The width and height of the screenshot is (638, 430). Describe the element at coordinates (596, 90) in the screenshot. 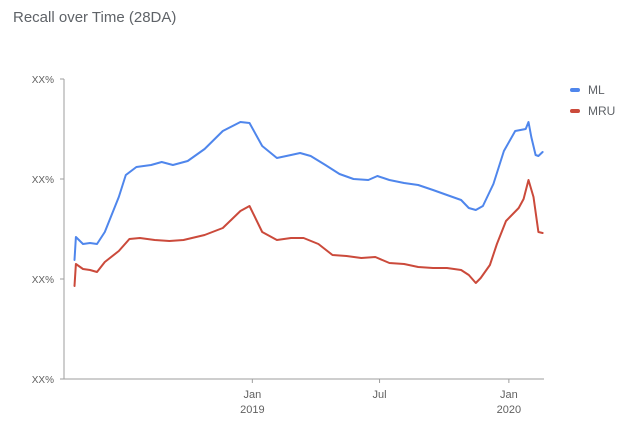

I see `legend-label-ml: ML` at that location.